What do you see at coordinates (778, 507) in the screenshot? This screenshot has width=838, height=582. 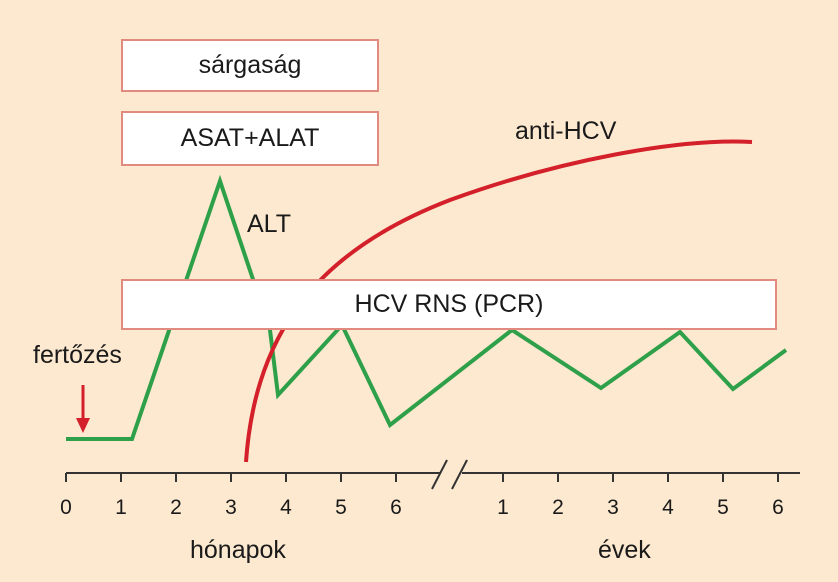 I see `year-tick-label: 6` at bounding box center [778, 507].